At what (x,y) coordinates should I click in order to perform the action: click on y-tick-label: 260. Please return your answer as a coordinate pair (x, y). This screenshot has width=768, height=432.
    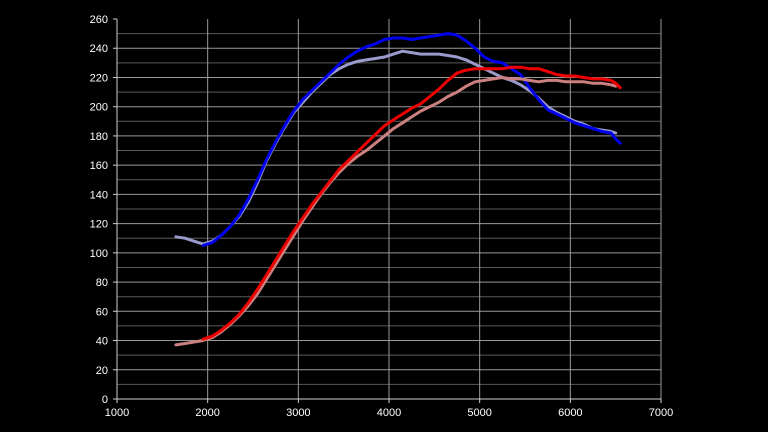
    Looking at the image, I should click on (99, 20).